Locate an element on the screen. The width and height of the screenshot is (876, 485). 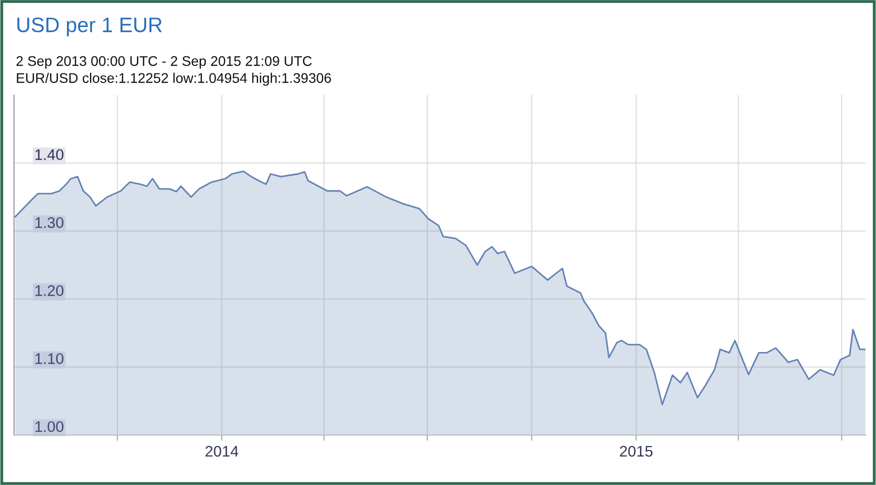
y-tick-label: 1.00 is located at coordinates (49, 426).